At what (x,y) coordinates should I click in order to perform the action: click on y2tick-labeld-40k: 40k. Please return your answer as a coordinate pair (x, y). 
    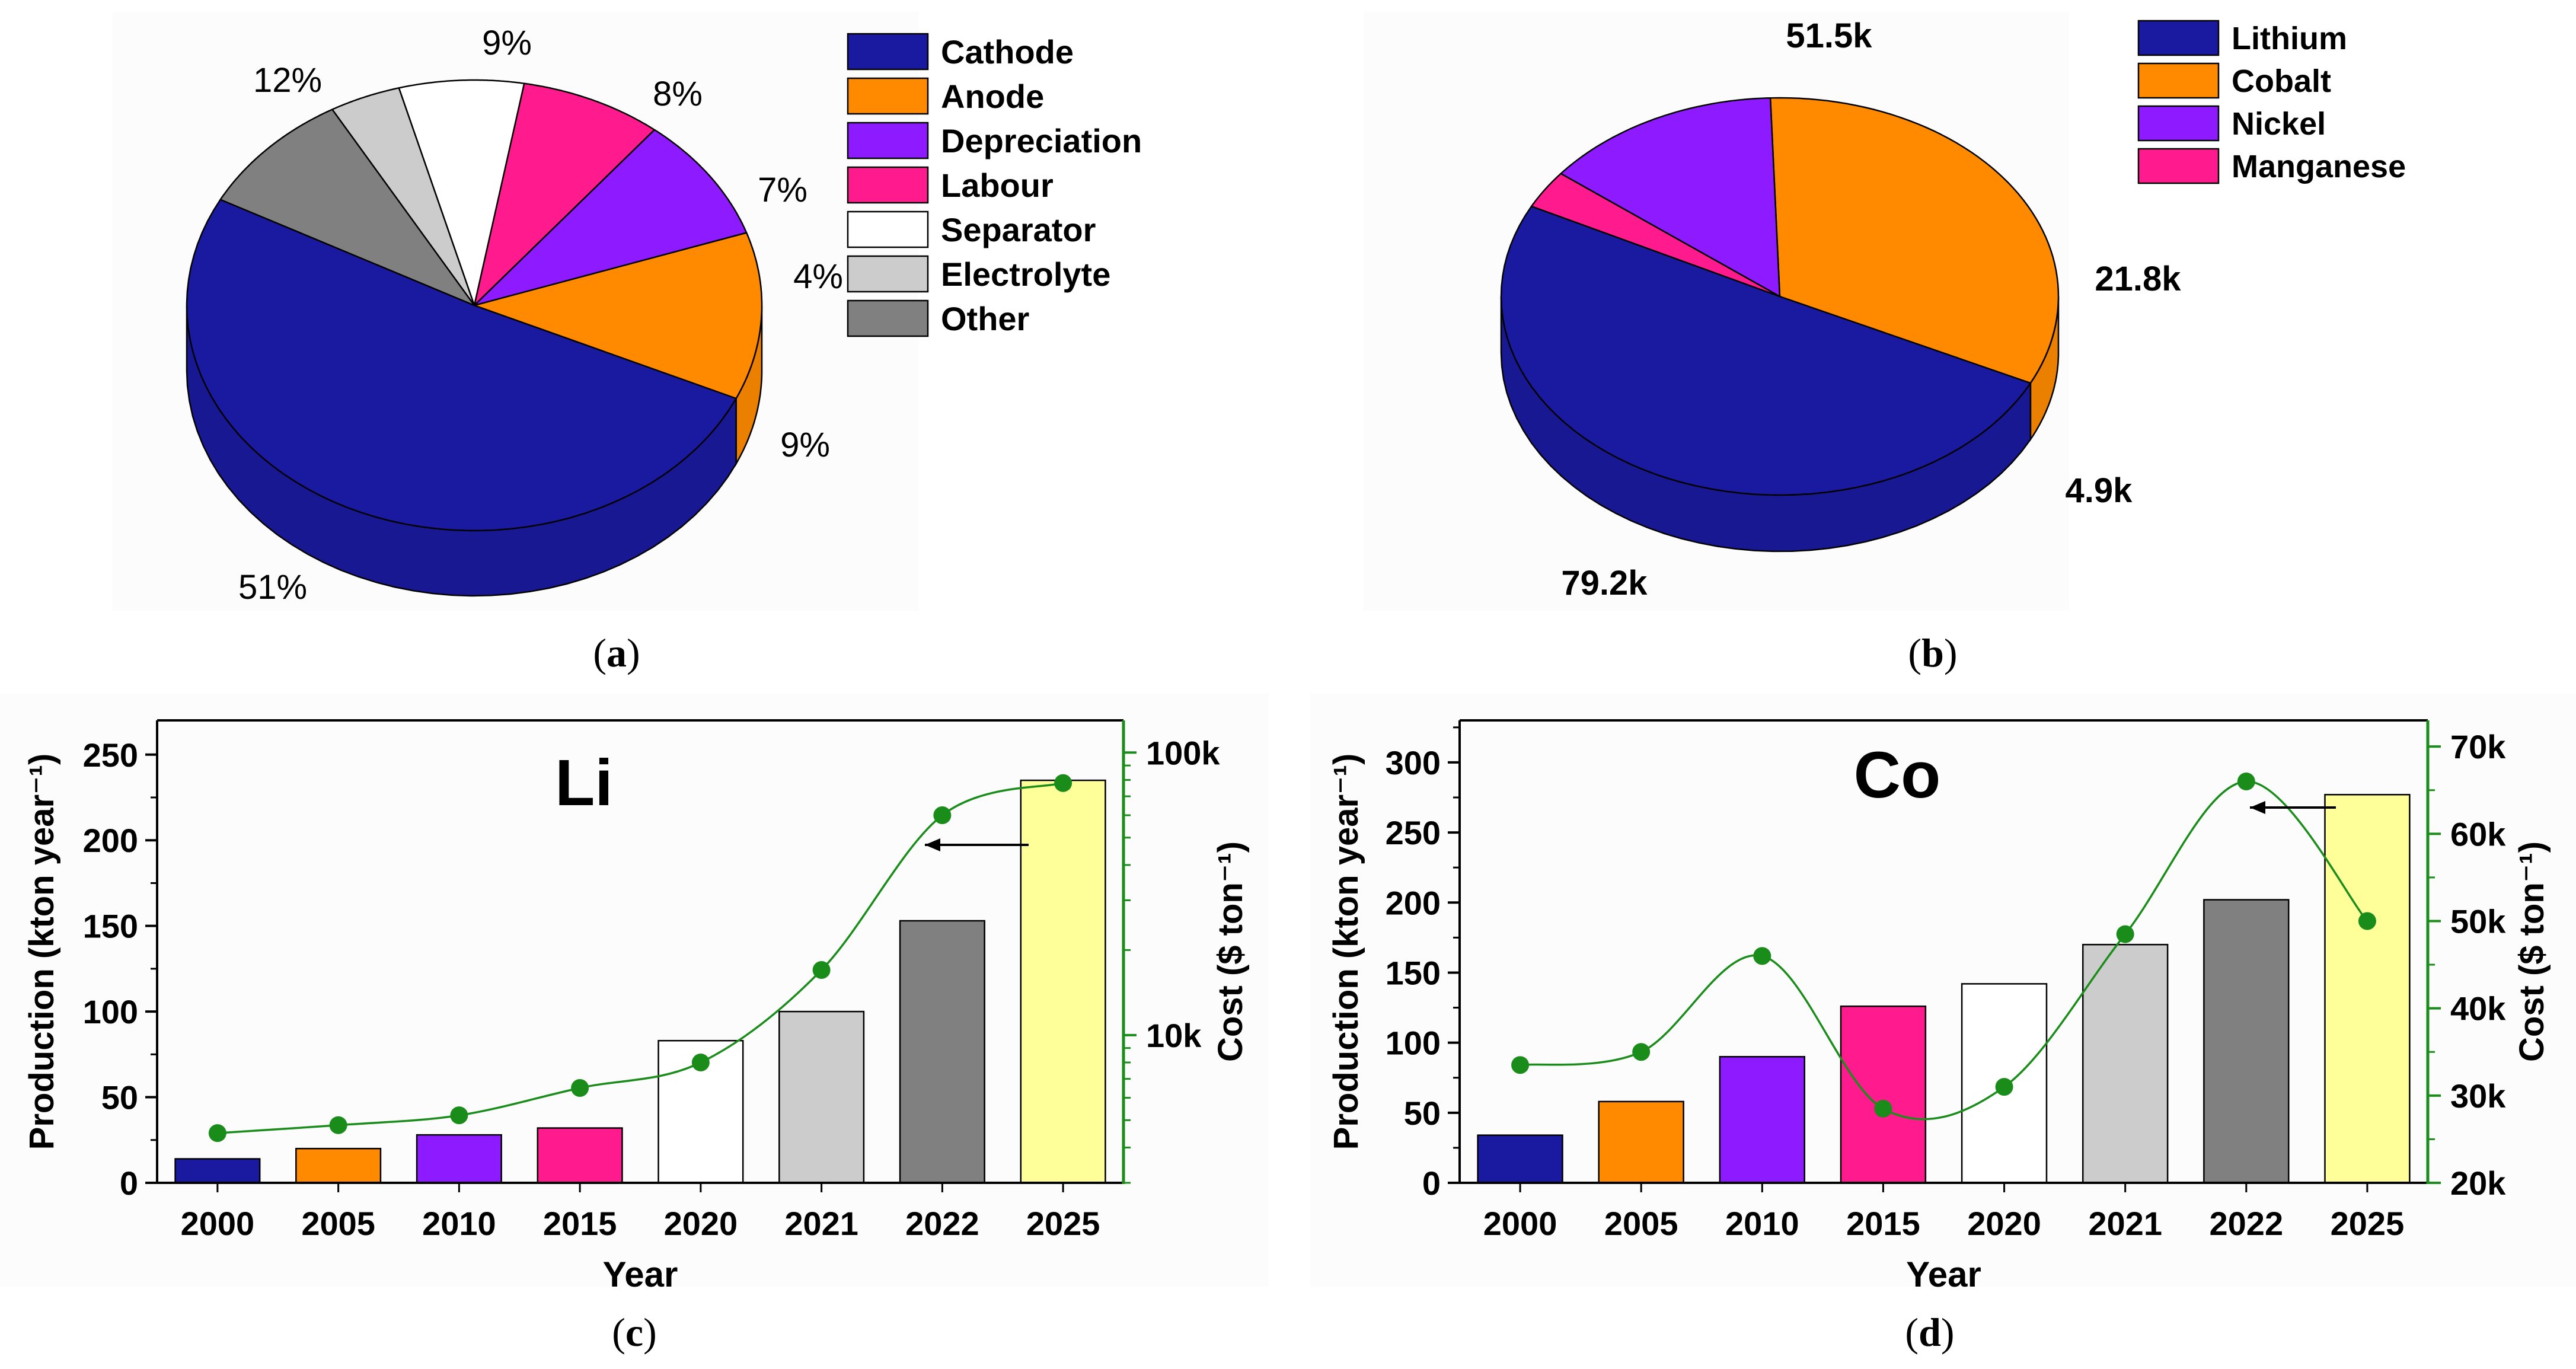
    Looking at the image, I should click on (2478, 1009).